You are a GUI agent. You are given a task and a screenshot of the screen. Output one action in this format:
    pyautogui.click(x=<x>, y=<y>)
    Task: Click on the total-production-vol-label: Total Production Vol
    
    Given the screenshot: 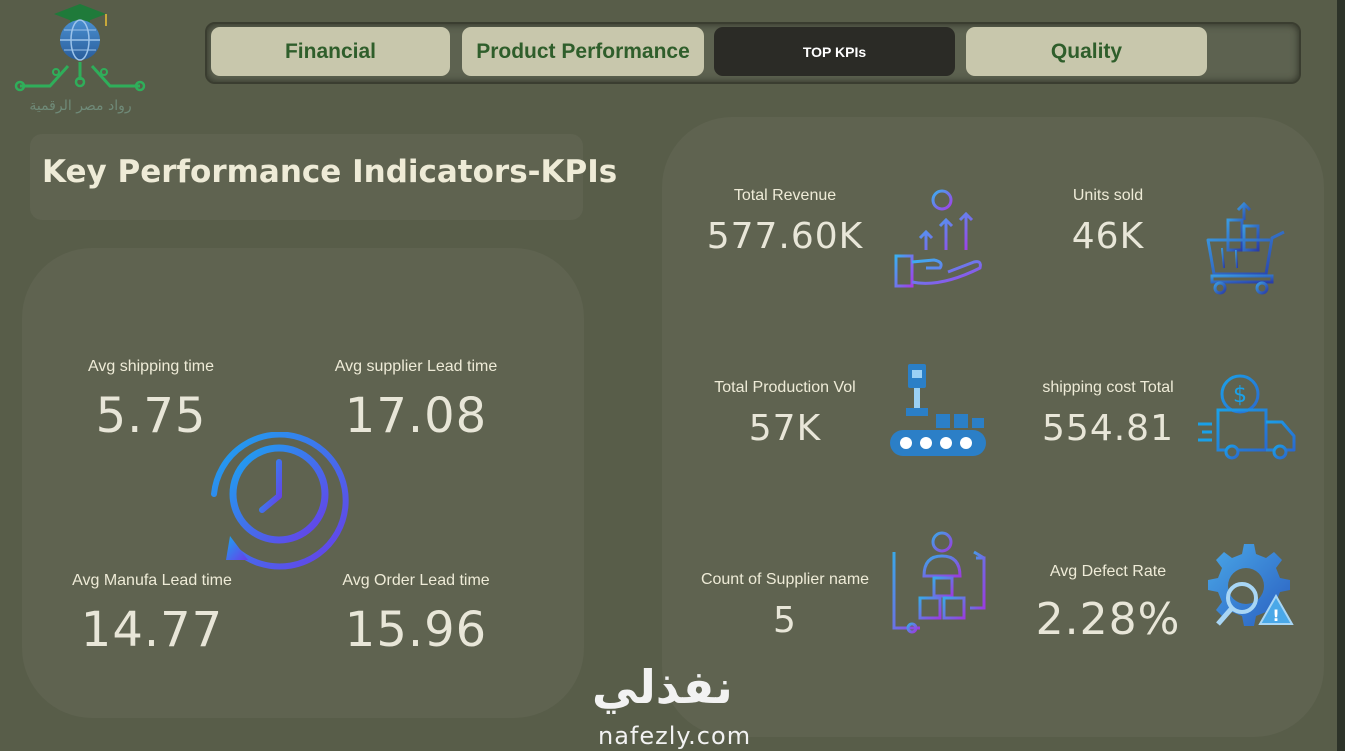 What is the action you would take?
    pyautogui.click(x=785, y=387)
    